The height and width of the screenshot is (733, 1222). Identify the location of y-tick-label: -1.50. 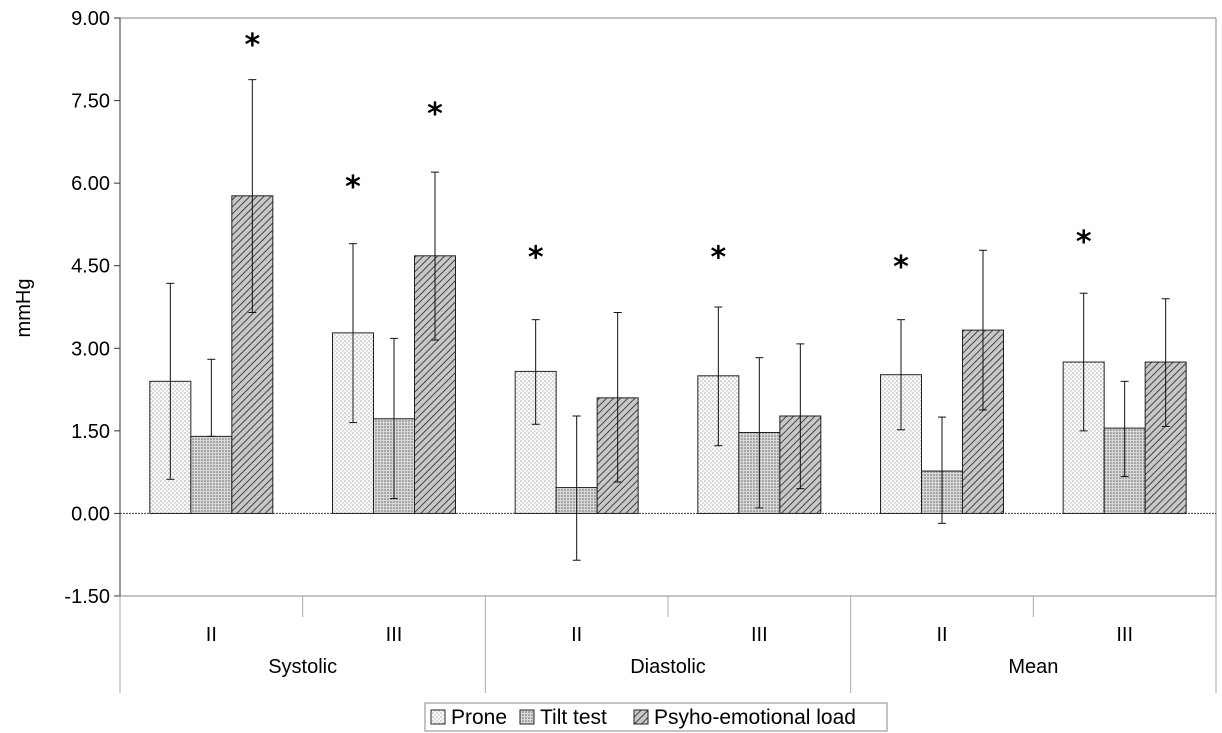
(87, 597).